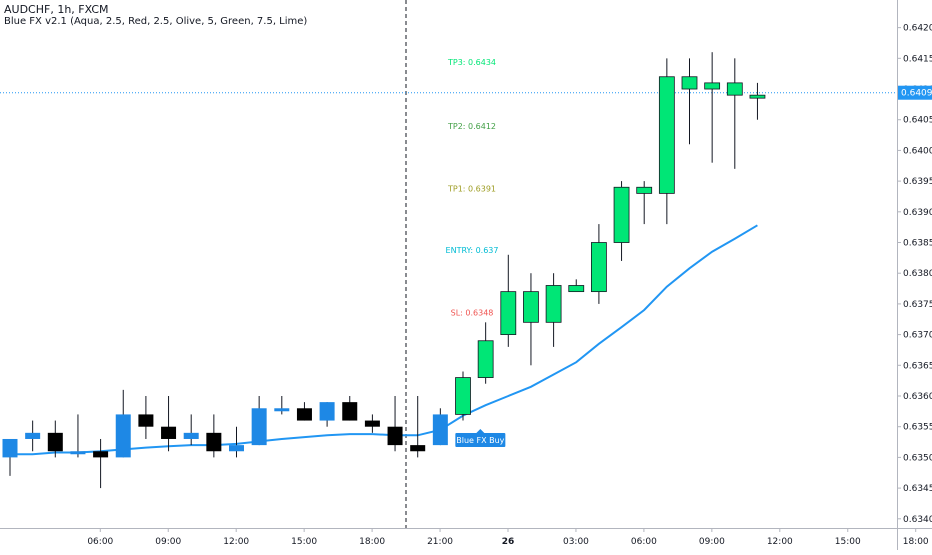 This screenshot has width=932, height=555. I want to click on x-tick-label: 03:00, so click(576, 542).